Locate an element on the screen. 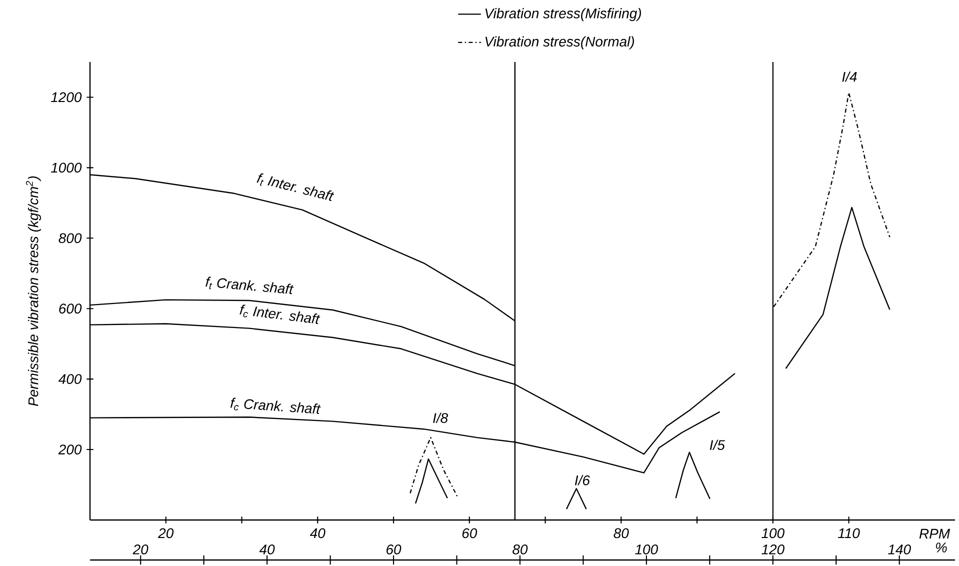 Image resolution: width=959 pixels, height=566 pixels. x-tick-label: 40 is located at coordinates (318, 533).